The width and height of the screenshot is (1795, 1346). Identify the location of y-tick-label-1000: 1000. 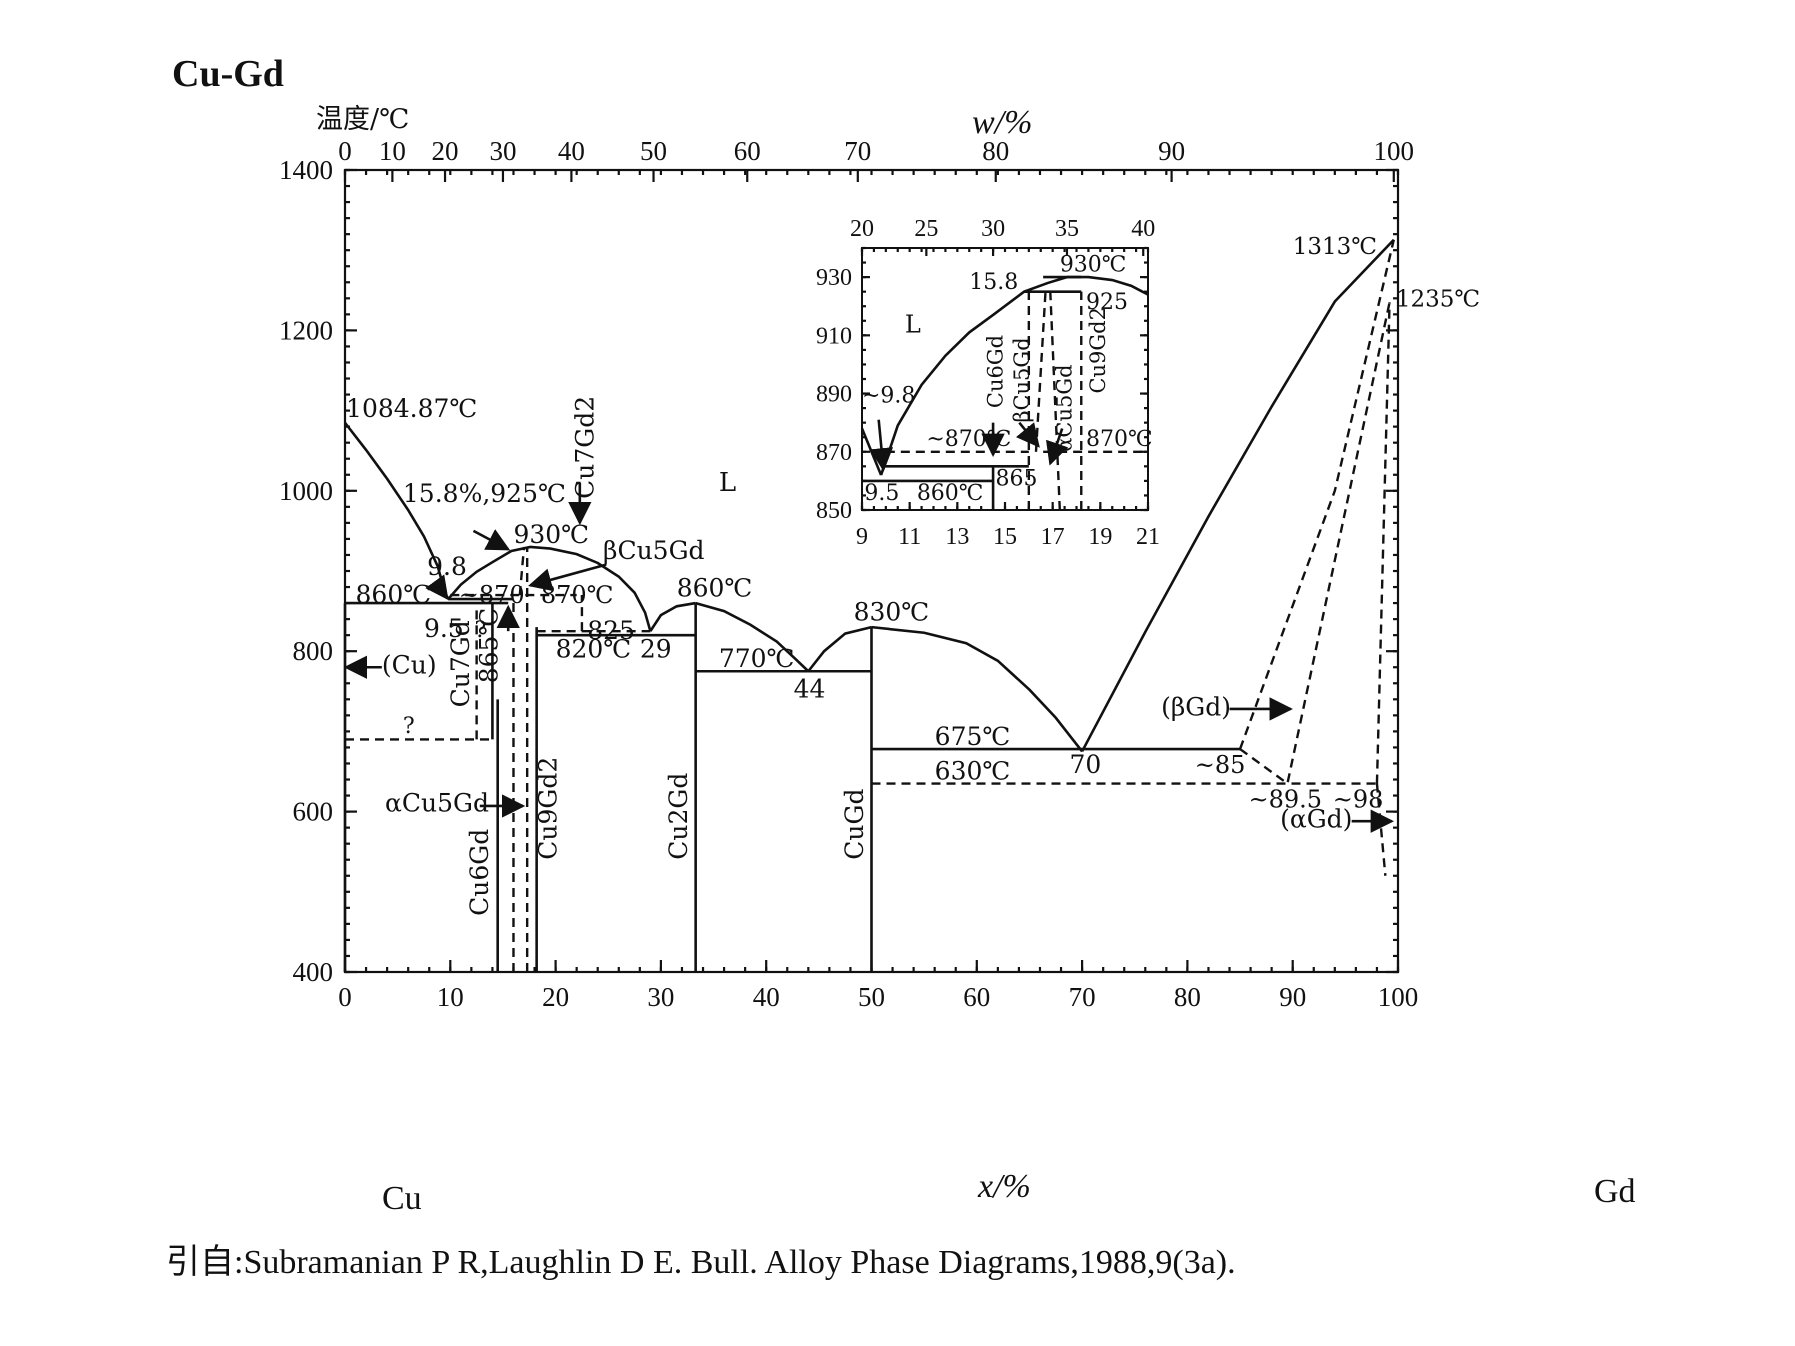
(306, 491).